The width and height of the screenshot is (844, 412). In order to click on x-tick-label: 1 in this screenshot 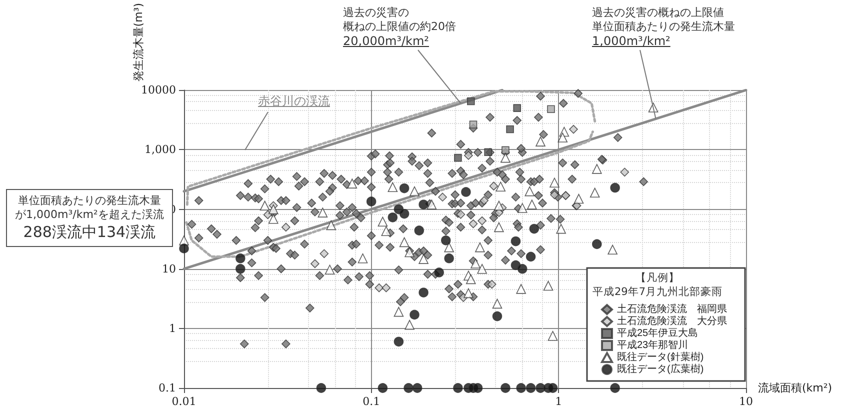, I will do `click(558, 401)`.